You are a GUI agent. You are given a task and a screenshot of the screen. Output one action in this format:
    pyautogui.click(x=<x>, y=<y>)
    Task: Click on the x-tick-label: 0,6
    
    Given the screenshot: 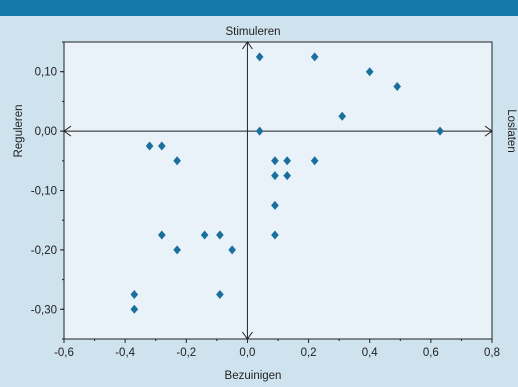 What is the action you would take?
    pyautogui.click(x=431, y=353)
    